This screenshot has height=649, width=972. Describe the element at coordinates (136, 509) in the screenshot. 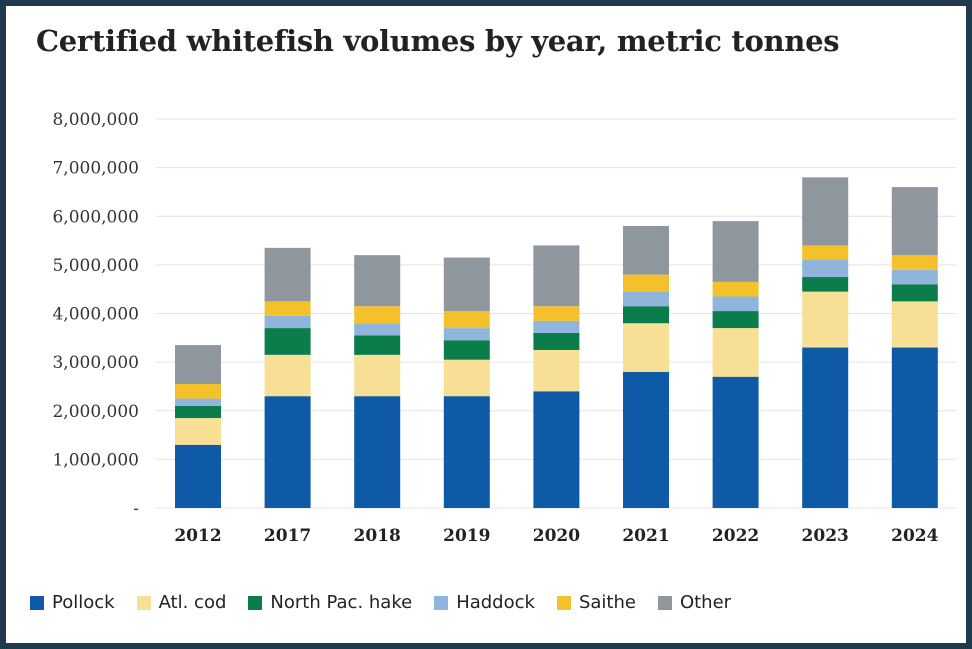

I see `y-tick-label: -` at that location.